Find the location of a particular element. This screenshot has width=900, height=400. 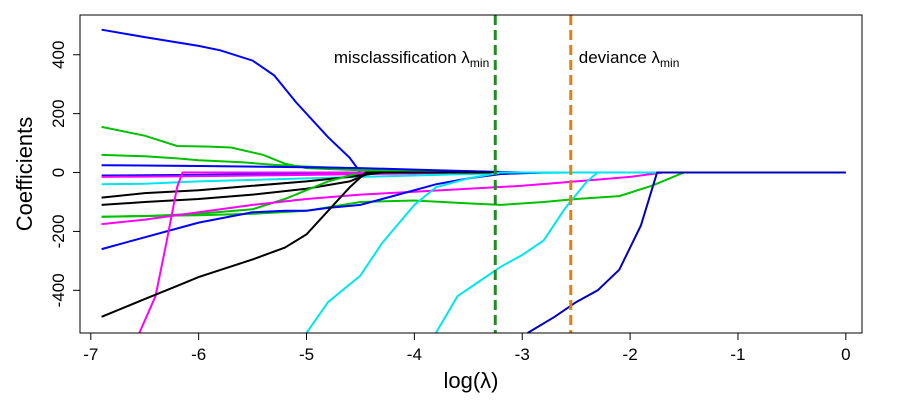

x-axis: -7 -6 -5 -4 -3 -2 -1 0 is located at coordinates (467, 348).